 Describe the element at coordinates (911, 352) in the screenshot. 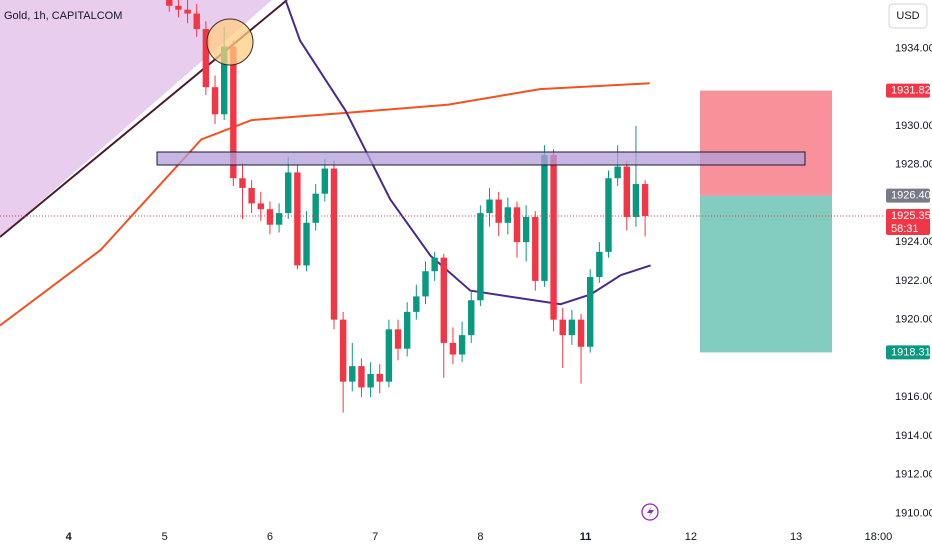

I see `price-tag-label: 1918.31` at that location.